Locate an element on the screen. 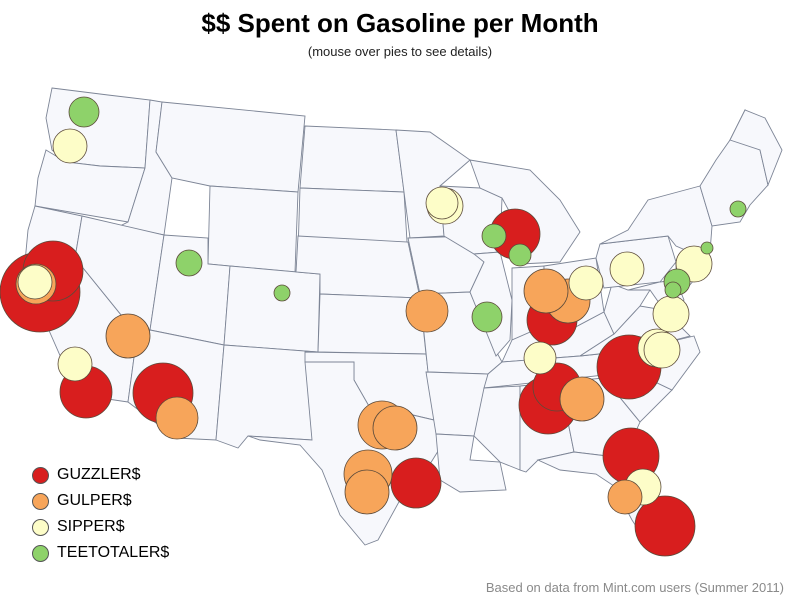  legend: GUZZLER$ GULPER$ SIPPER$ TEETOTALER$ is located at coordinates (100, 514).